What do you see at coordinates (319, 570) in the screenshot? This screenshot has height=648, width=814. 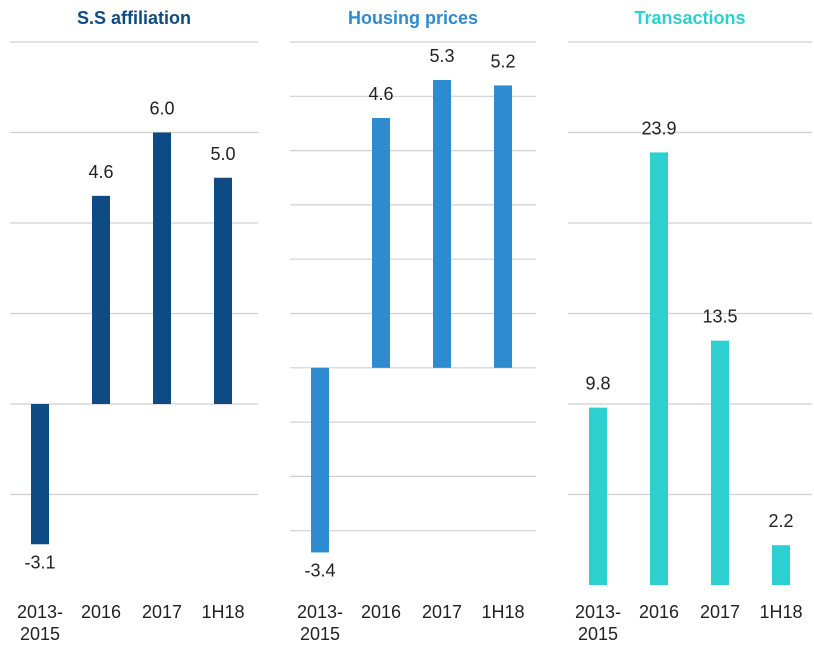 I see `data-label: -3.4` at bounding box center [319, 570].